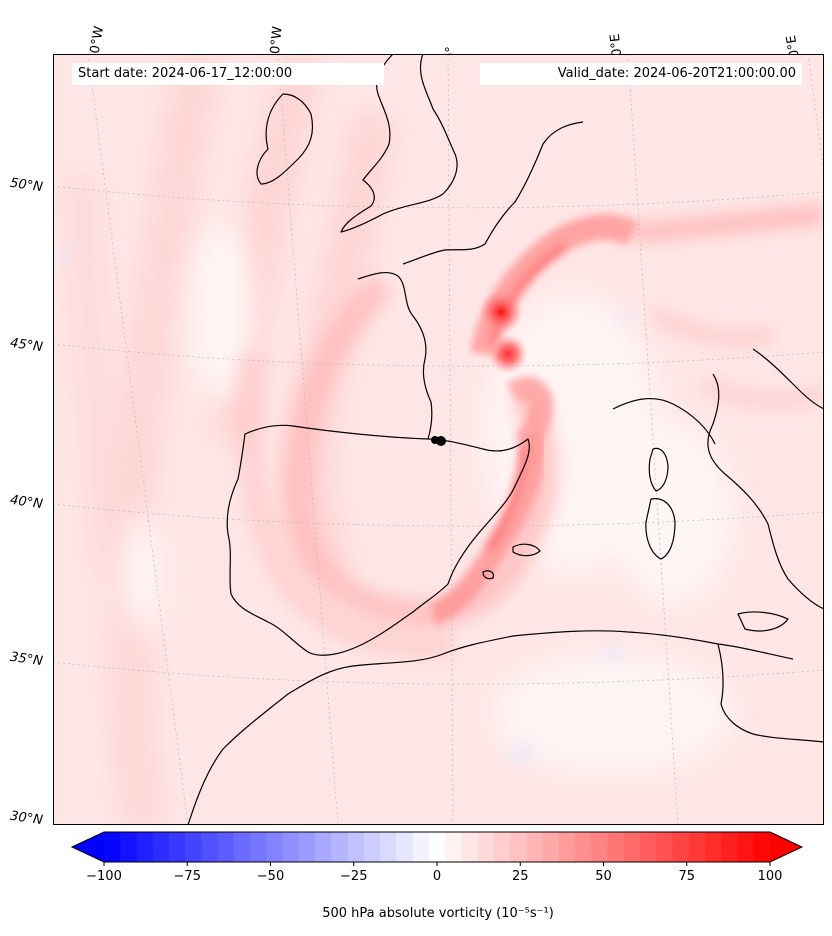 The image size is (832, 936). Describe the element at coordinates (354, 876) in the screenshot. I see `colorbar-tick-label: −25` at that location.